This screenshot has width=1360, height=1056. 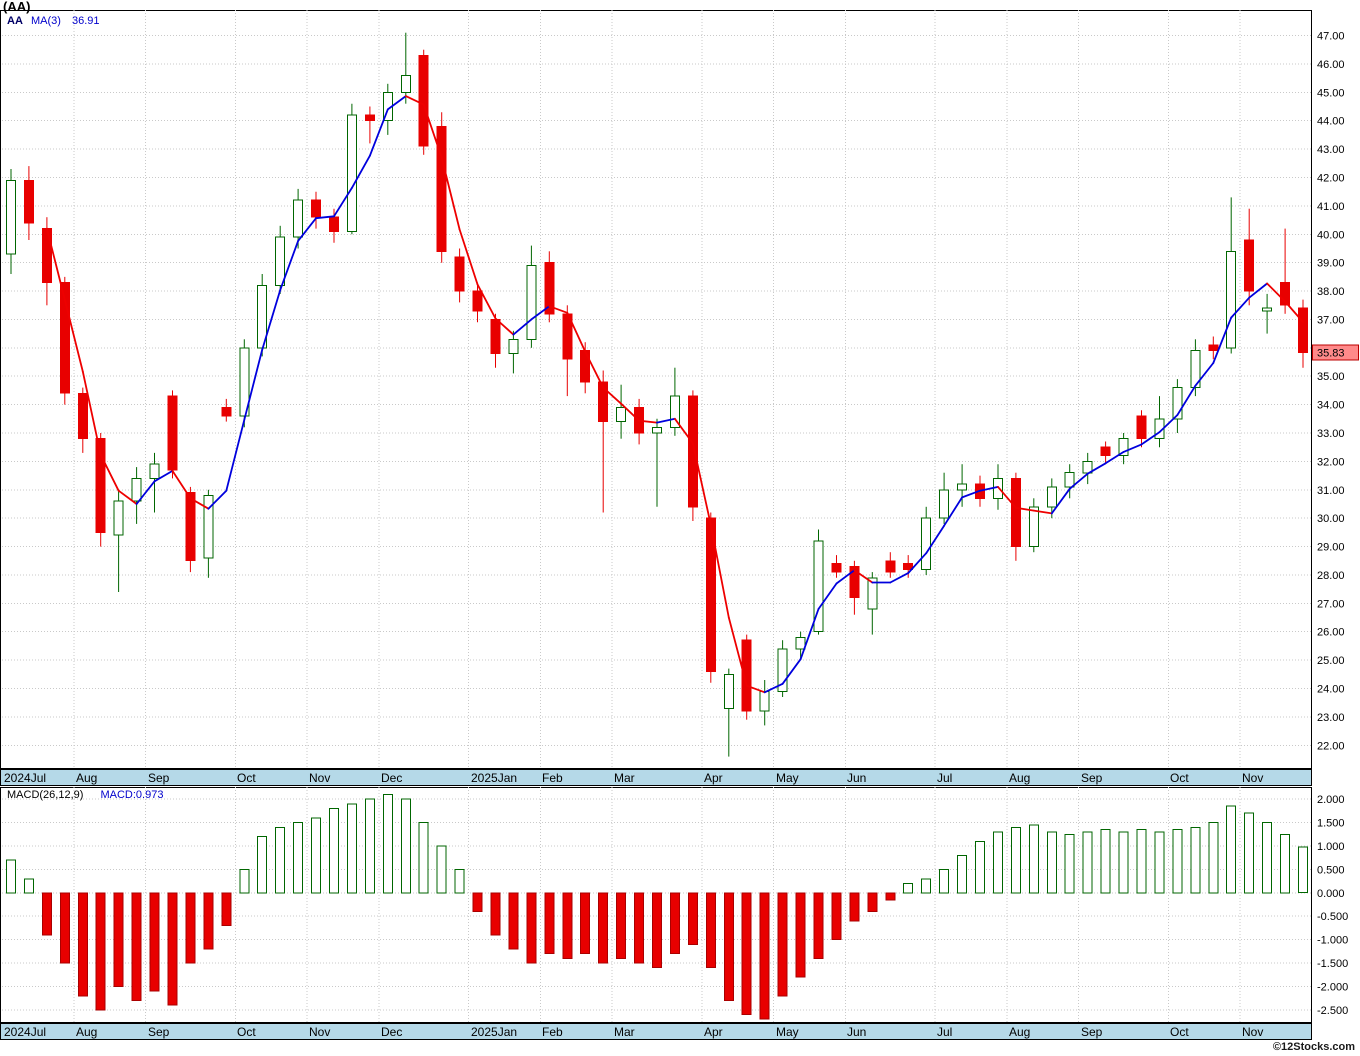 What do you see at coordinates (1331, 576) in the screenshot?
I see `svg-text: 28.00` at bounding box center [1331, 576].